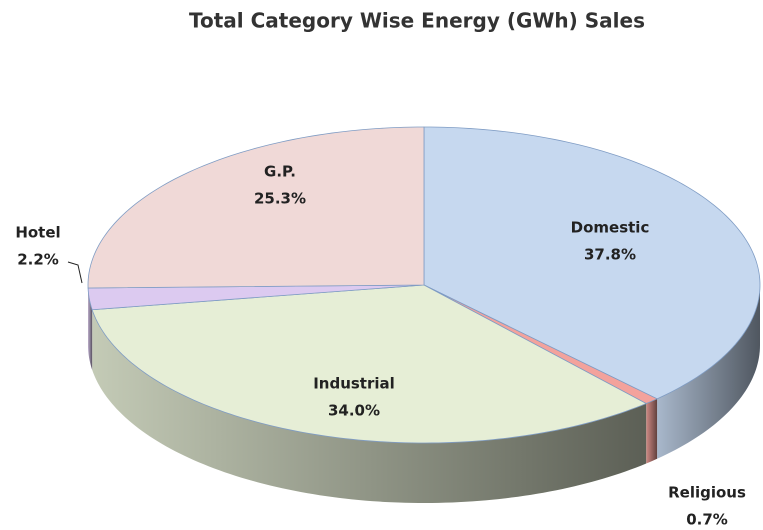 Image resolution: width=763 pixels, height=530 pixels. Describe the element at coordinates (75, 272) in the screenshot. I see `leader-line` at that location.